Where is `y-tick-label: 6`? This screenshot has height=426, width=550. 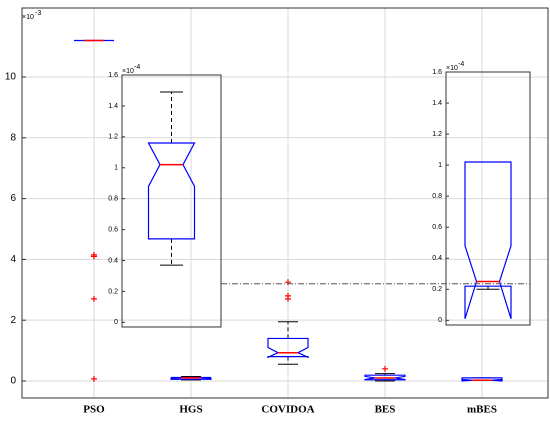
y-tick-label: 6 is located at coordinates (13, 198).